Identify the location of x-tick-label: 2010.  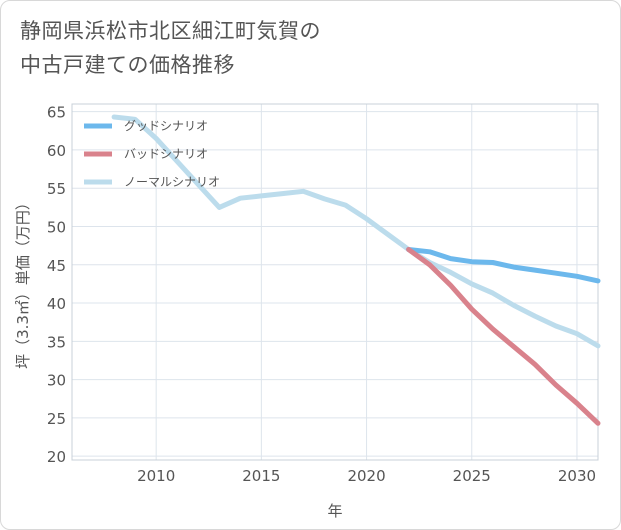
(156, 476).